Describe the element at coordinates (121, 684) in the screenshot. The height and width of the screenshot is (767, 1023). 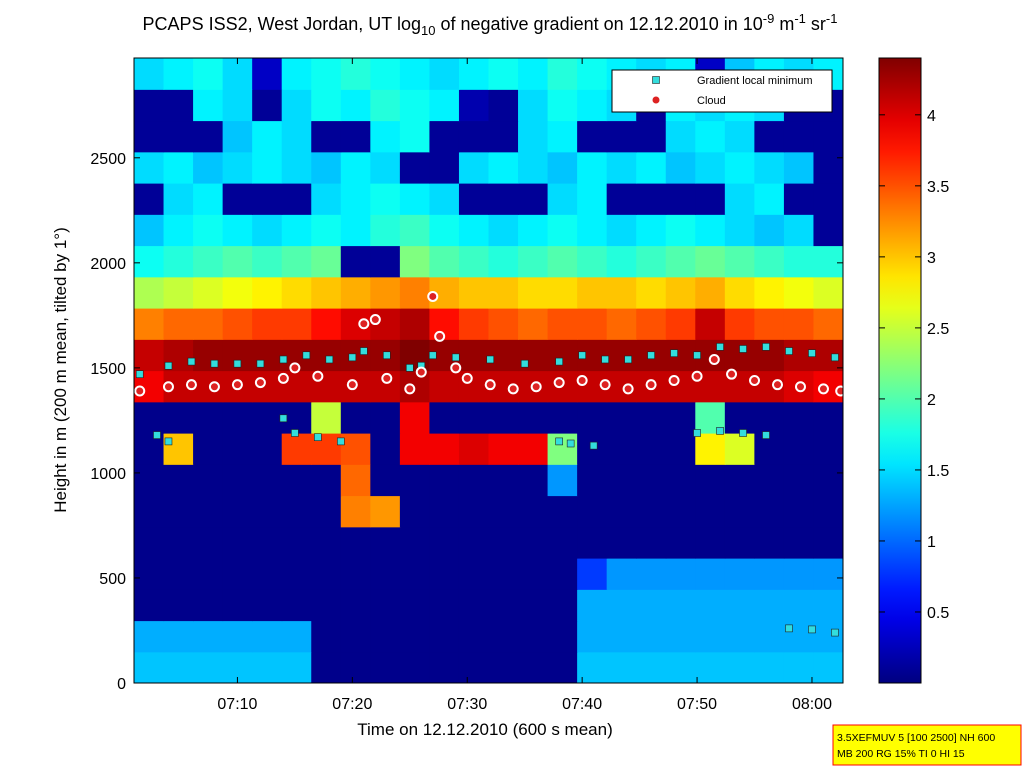
I see `y-tick-label: 0` at that location.